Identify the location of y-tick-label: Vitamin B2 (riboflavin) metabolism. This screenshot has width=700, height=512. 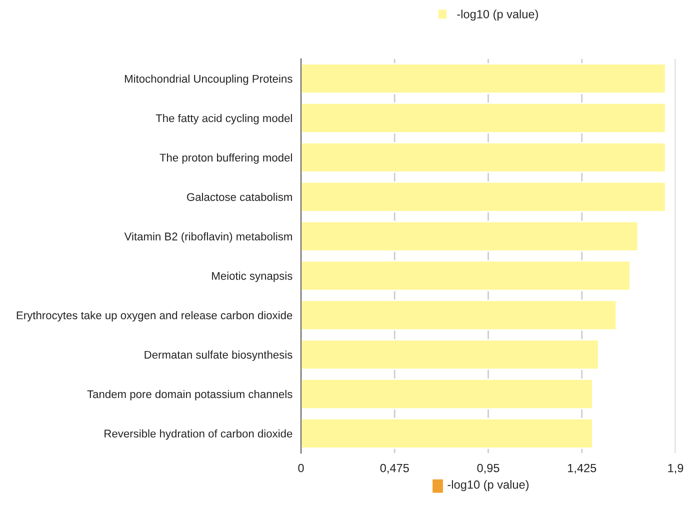
(208, 237).